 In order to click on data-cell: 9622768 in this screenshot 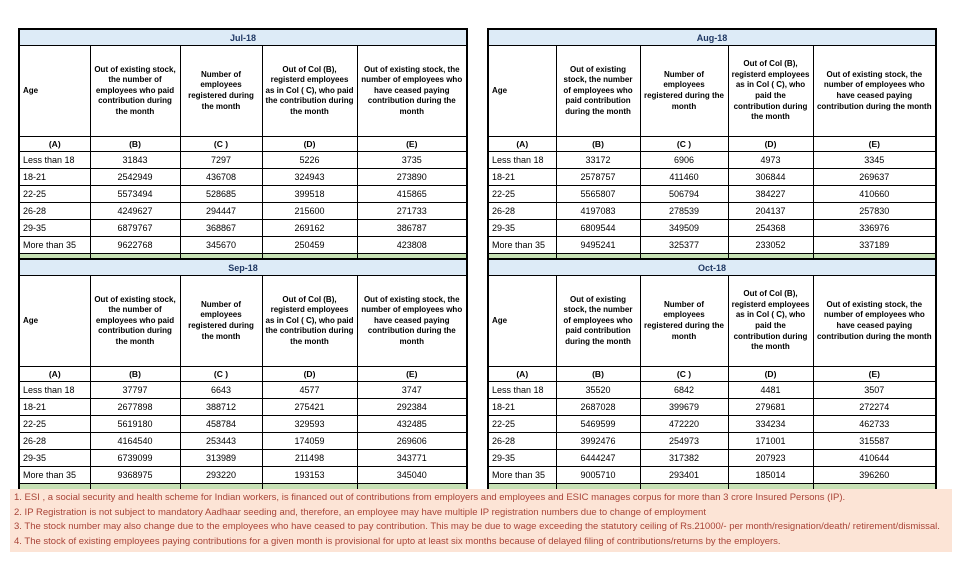, I will do `click(135, 245)`.